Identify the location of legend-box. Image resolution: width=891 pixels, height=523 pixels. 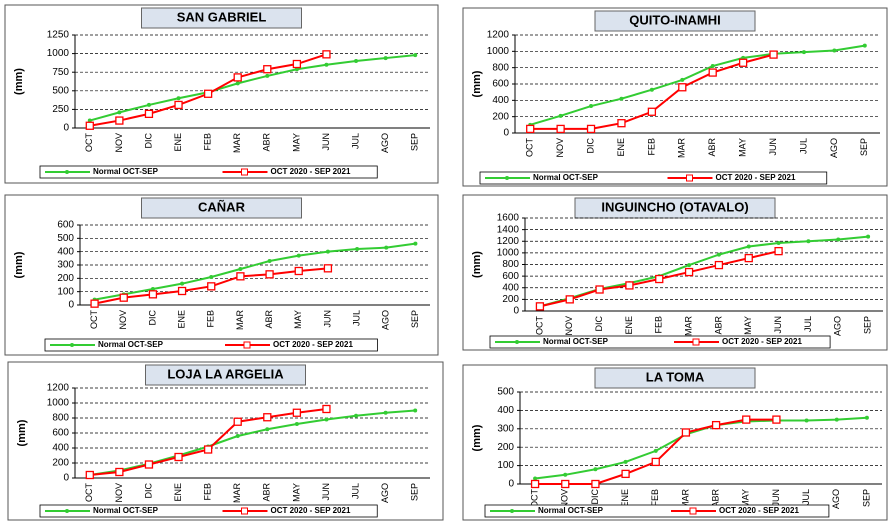
(660, 342).